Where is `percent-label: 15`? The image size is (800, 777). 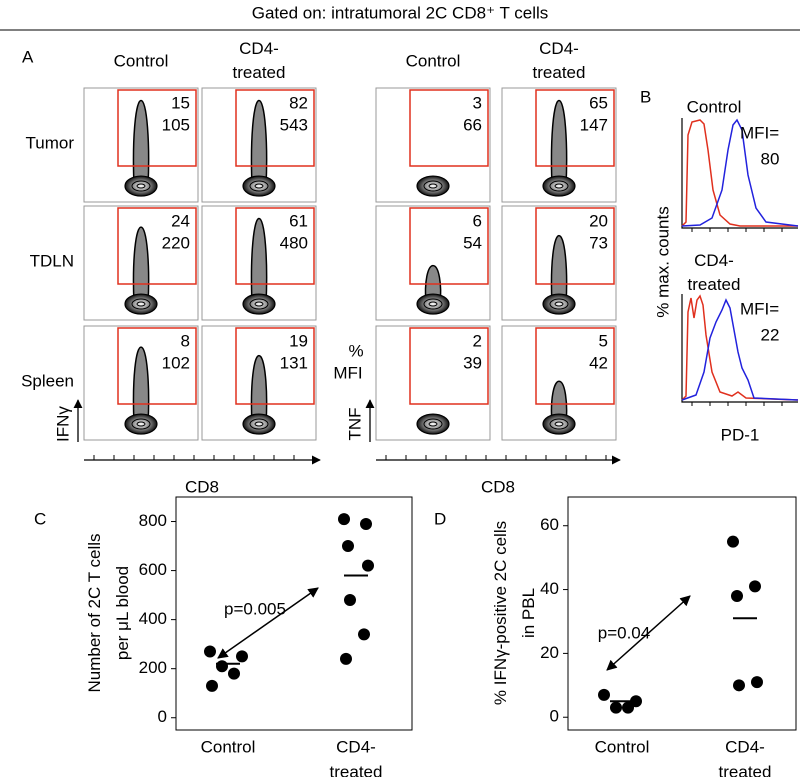
percent-label: 15 is located at coordinates (180, 102).